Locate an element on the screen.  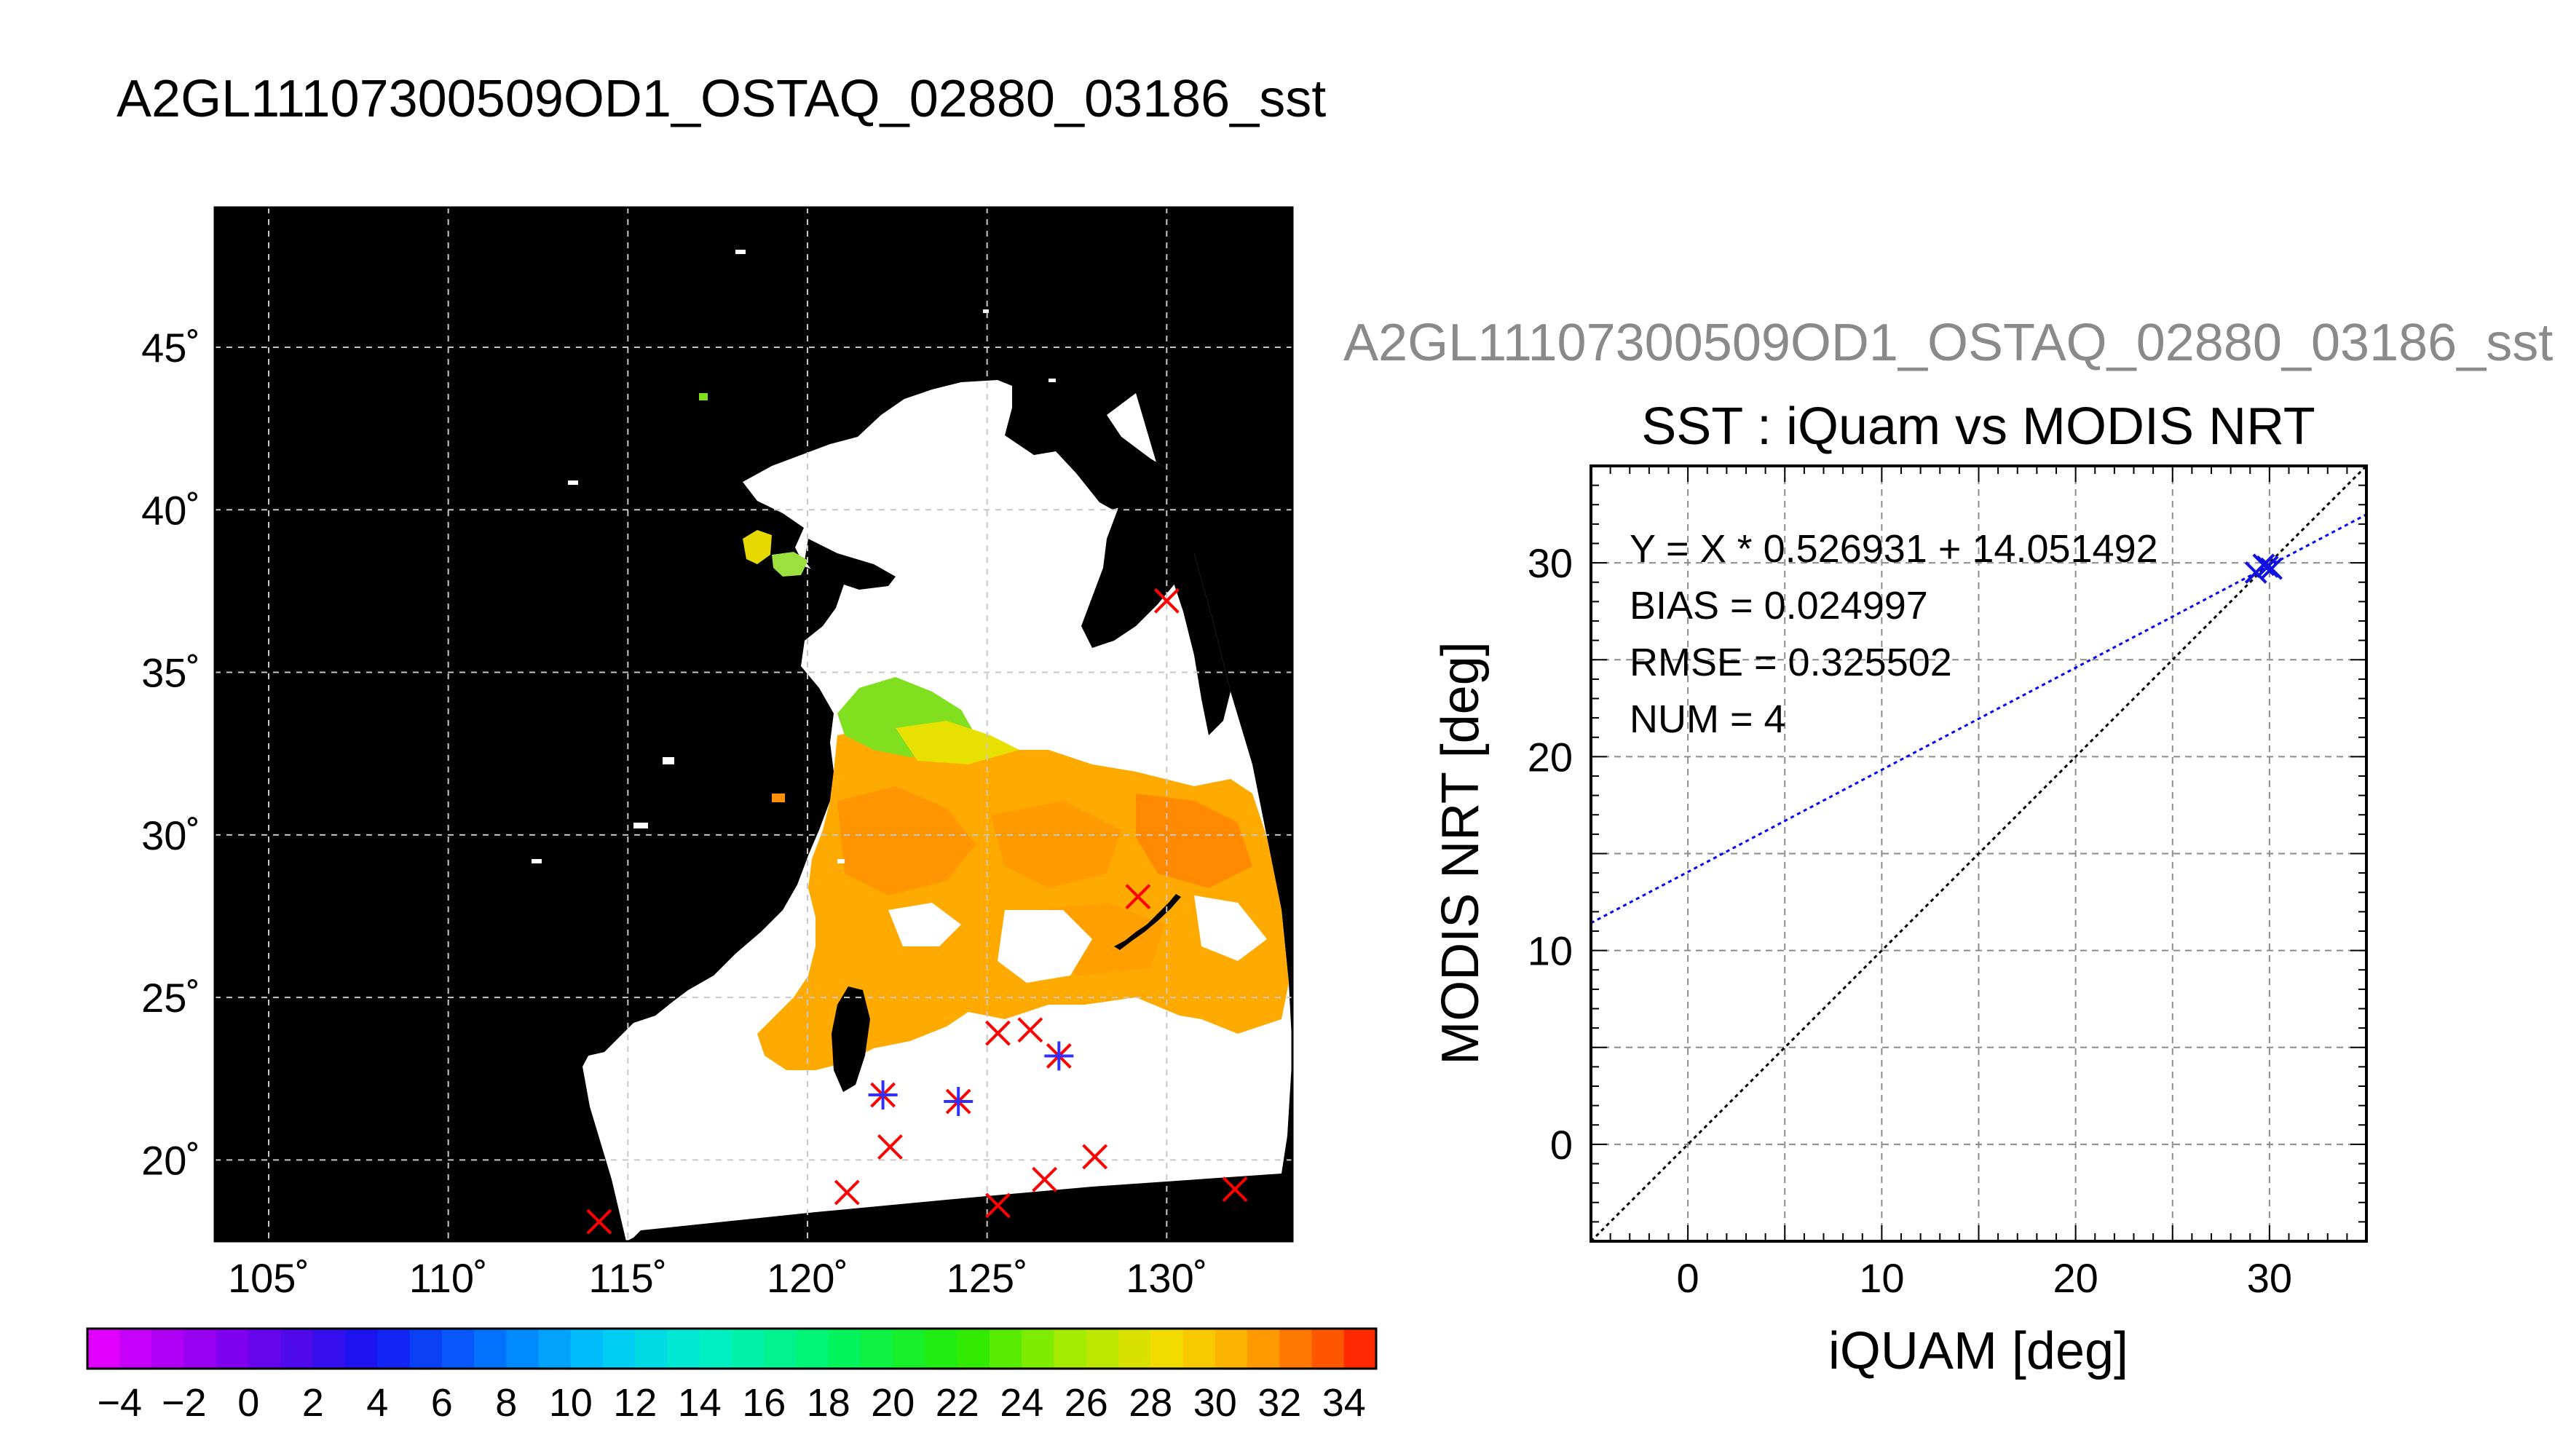
map-y-tick-label: 45˚ is located at coordinates (170, 348).